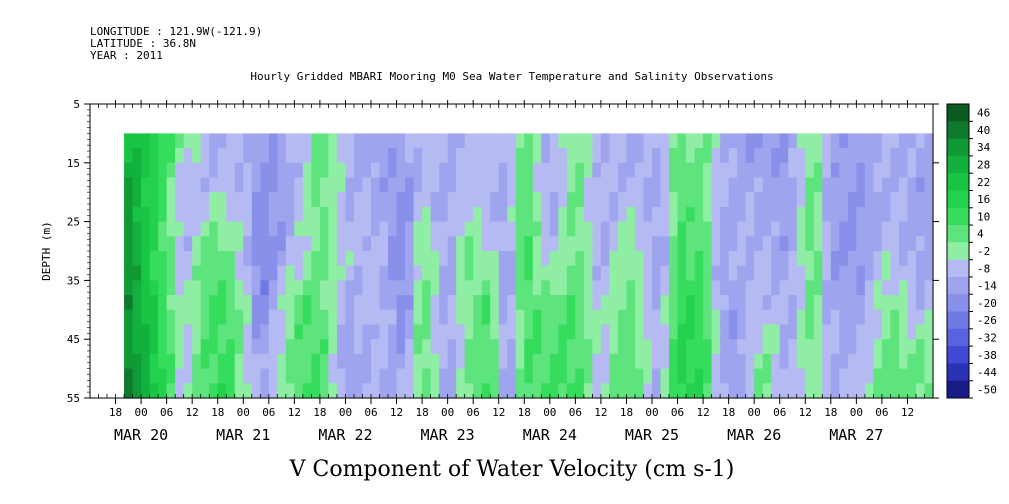 This screenshot has width=1009, height=504. I want to click on x-hour-label: 18, so click(421, 412).